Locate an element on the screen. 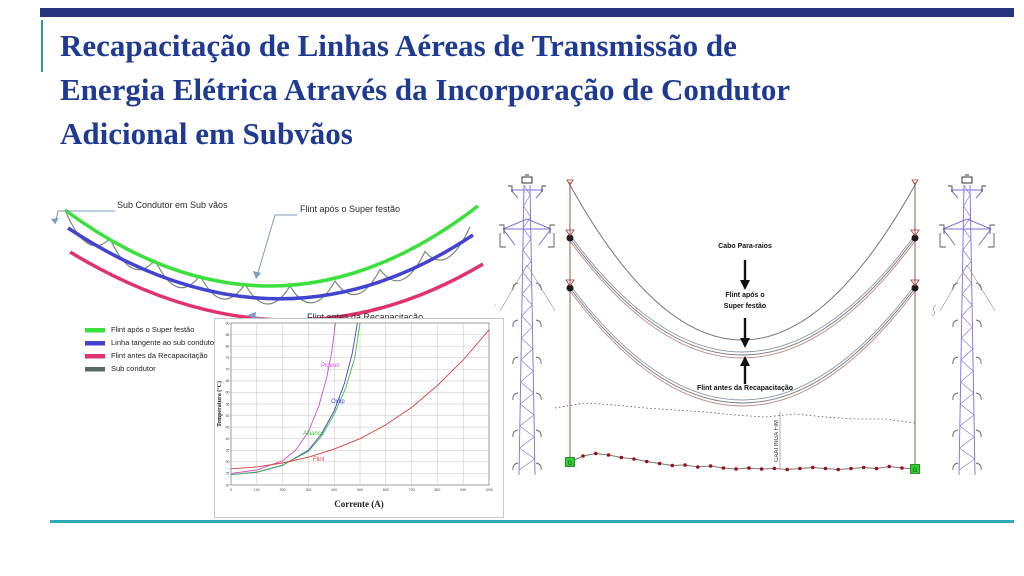  curve-label-flint: Flint is located at coordinates (319, 460).